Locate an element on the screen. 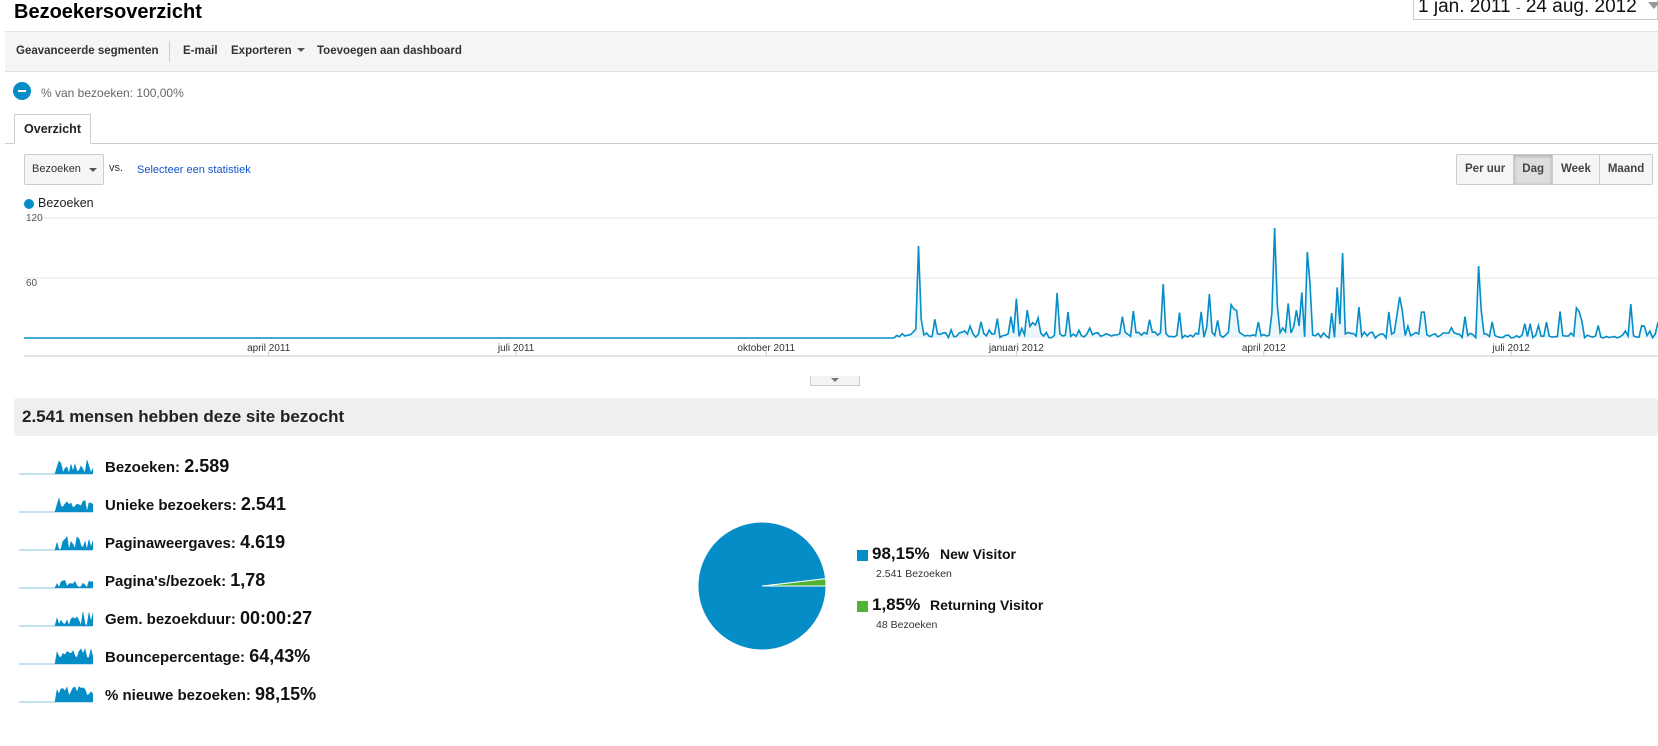 The image size is (1658, 746). metric-text: % nieuwe bezoeken: 98,15% is located at coordinates (210, 694).